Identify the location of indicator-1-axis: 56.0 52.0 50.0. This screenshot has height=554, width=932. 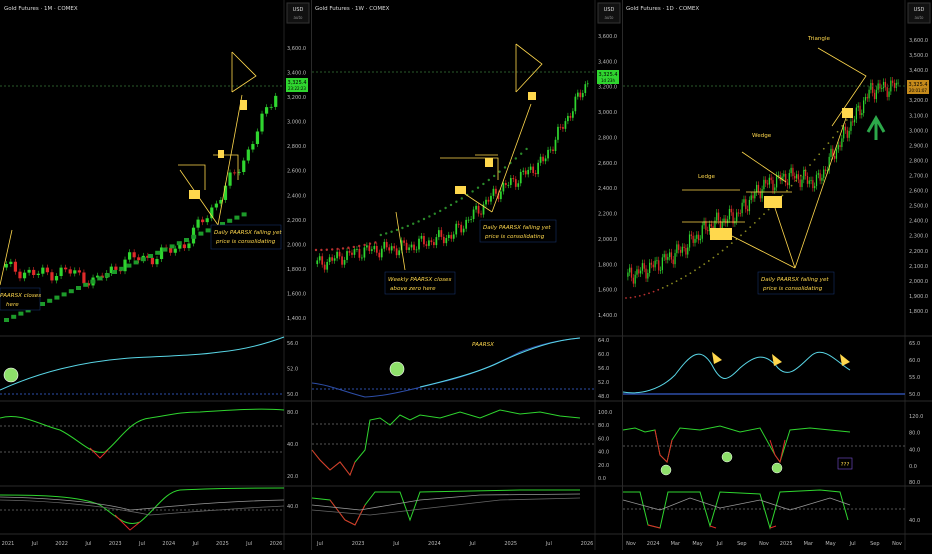
(292, 369).